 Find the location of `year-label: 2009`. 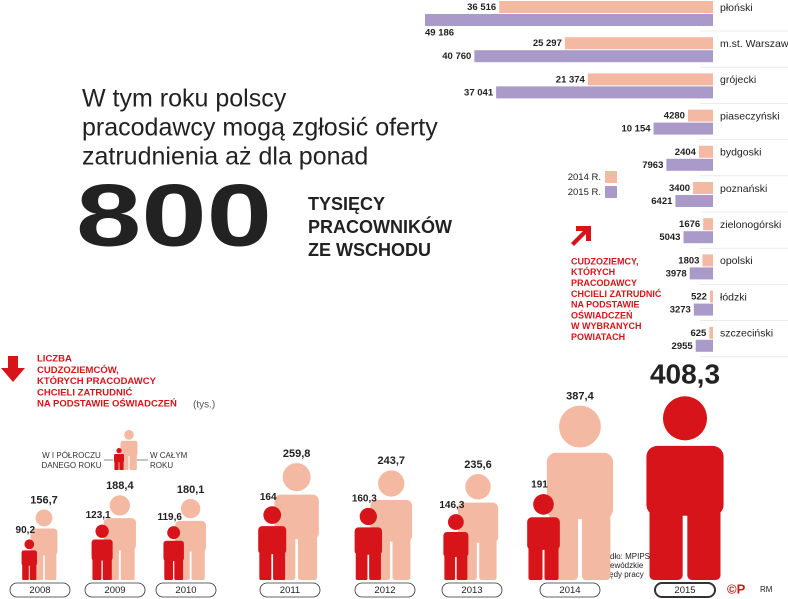

year-label: 2009 is located at coordinates (114, 590).